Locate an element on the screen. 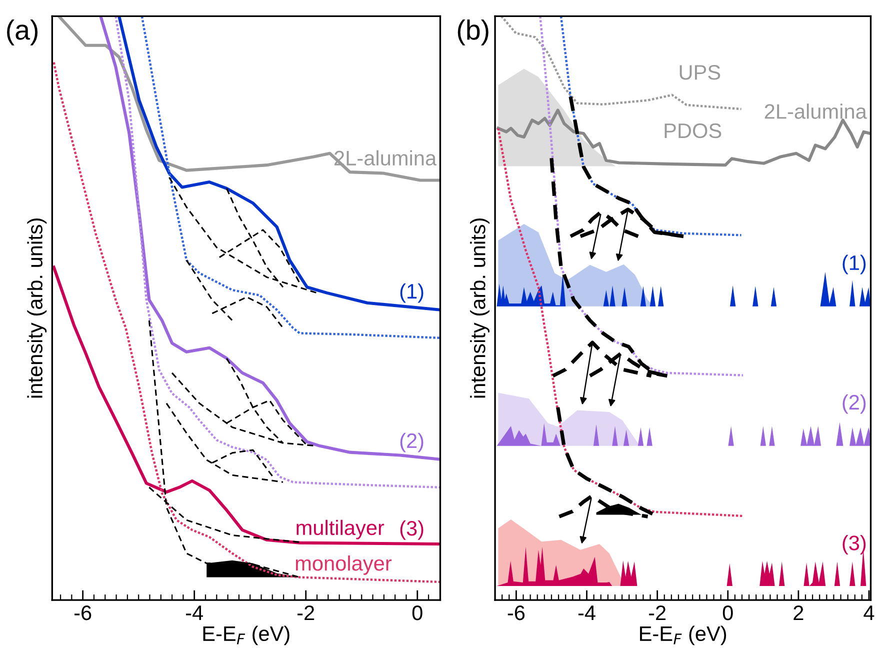 This screenshot has height=648, width=884. annotation: monolayer is located at coordinates (344, 565).